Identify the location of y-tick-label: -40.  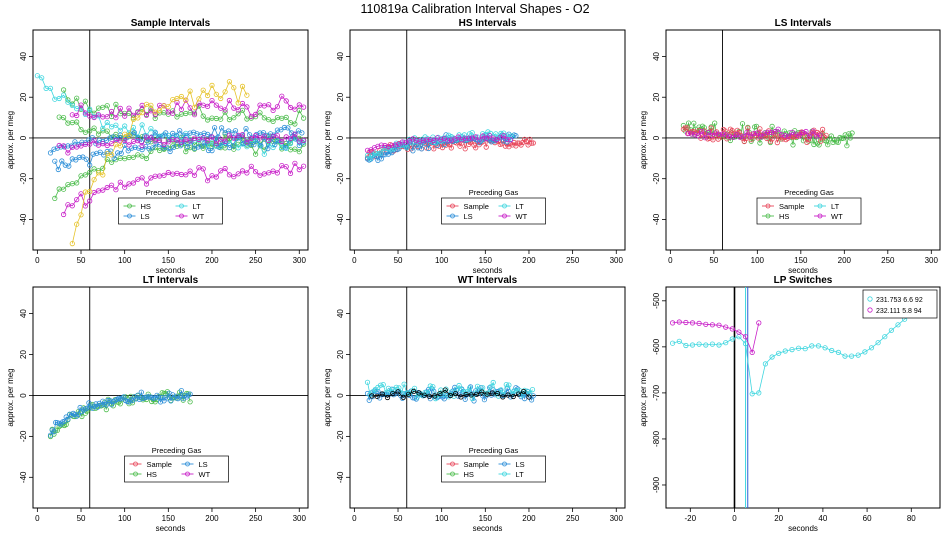
(23, 477).